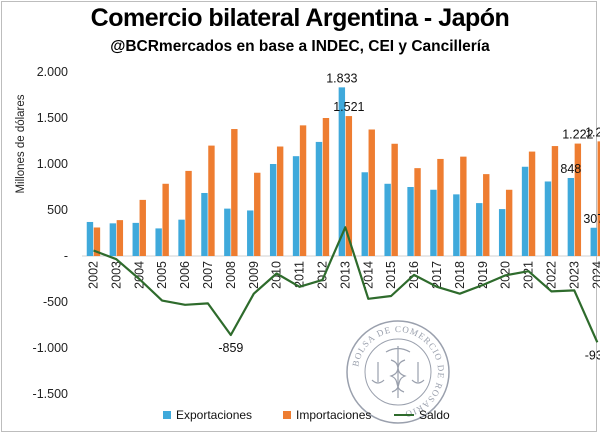 The image size is (600, 435). I want to click on chart-legend: Exportaciones Importaciones Saldo, so click(300, 416).